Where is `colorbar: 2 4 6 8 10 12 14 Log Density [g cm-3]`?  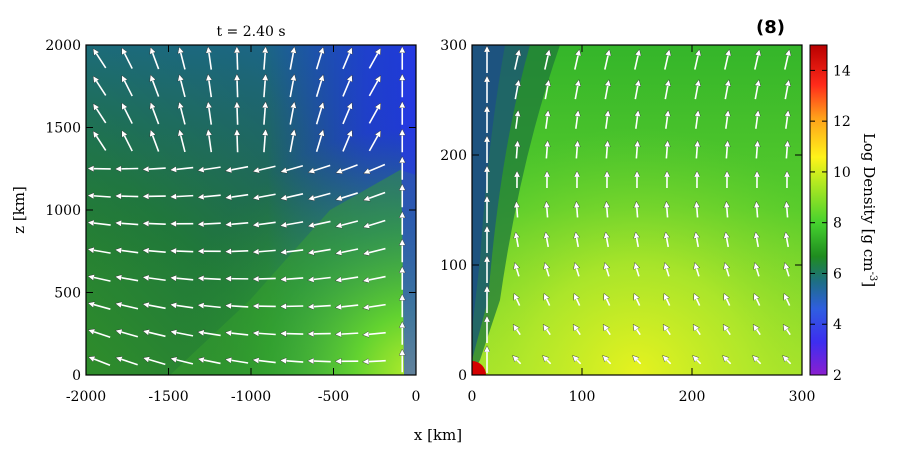
colorbar: 2 4 6 8 10 12 14 Log Density [g cm-3] is located at coordinates (843, 214).